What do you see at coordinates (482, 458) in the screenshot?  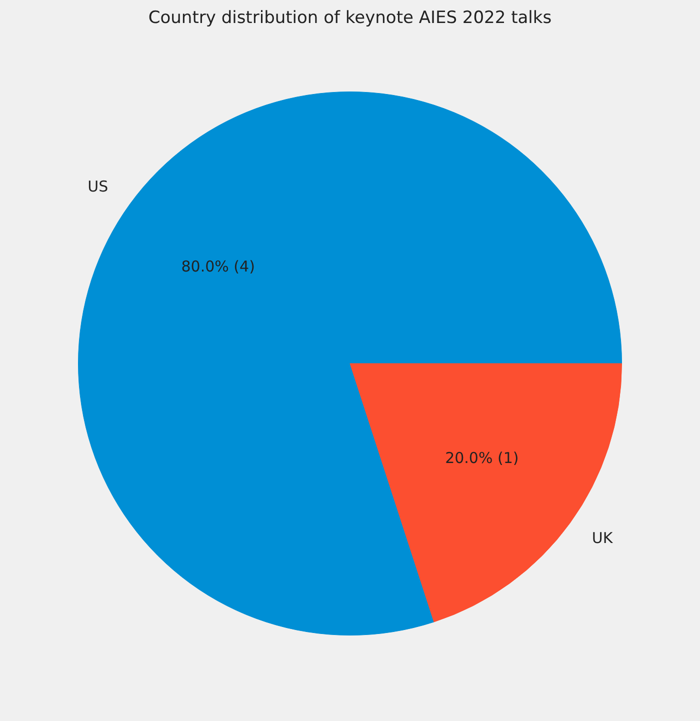 I see `data-label: 20.0% (1)` at bounding box center [482, 458].